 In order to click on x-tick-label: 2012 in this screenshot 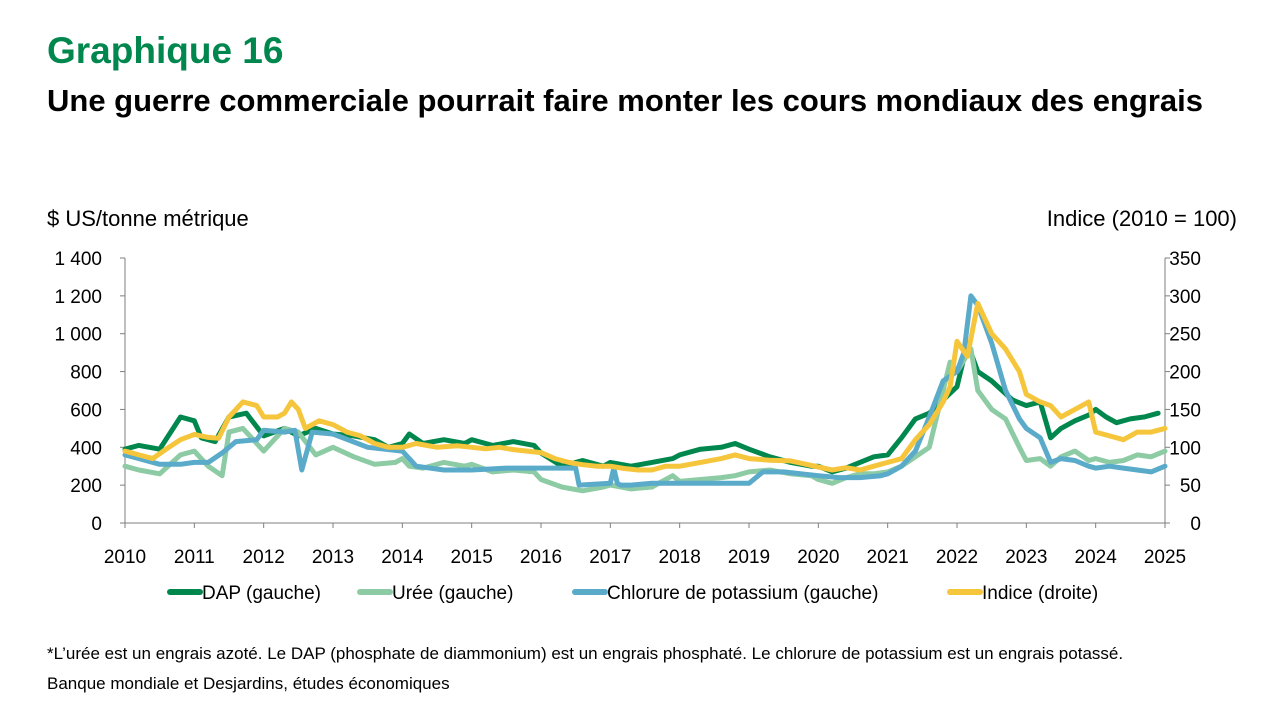, I will do `click(264, 557)`.